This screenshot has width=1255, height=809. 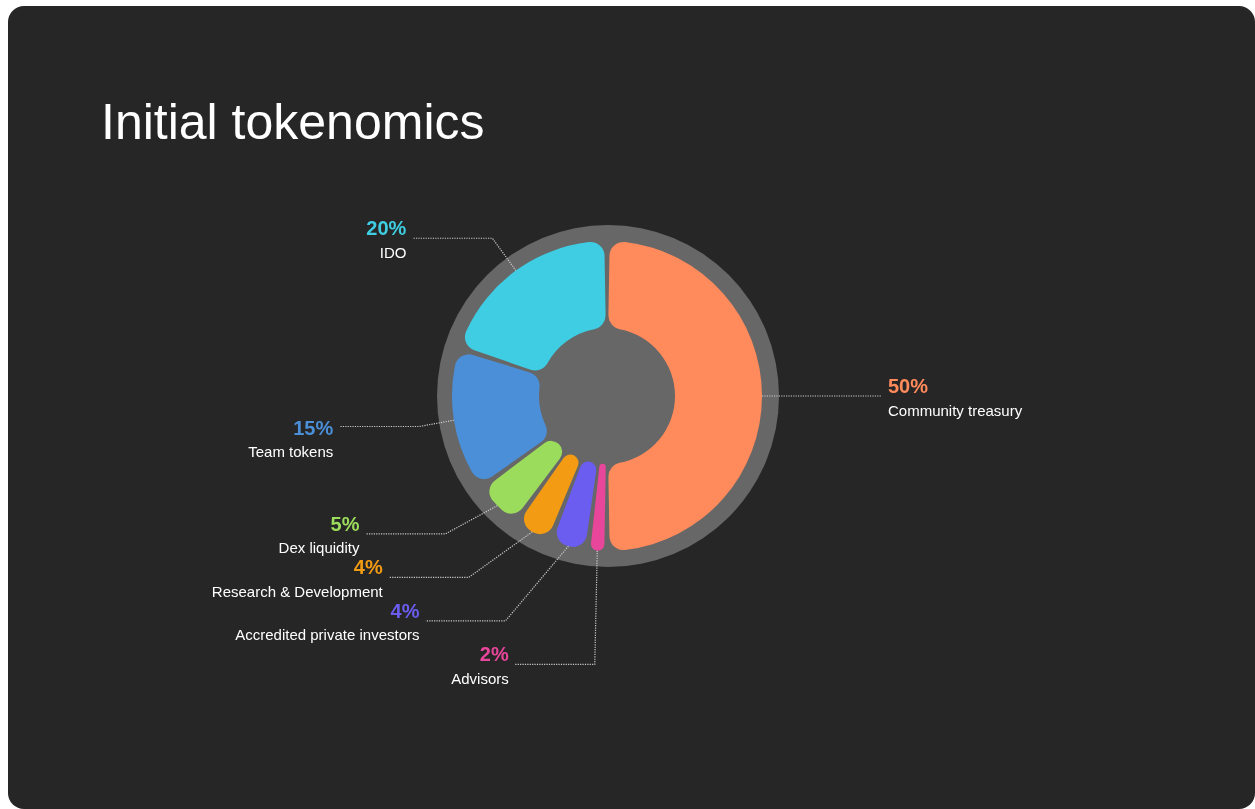 What do you see at coordinates (327, 635) in the screenshot?
I see `slice-label: Accredited private investors` at bounding box center [327, 635].